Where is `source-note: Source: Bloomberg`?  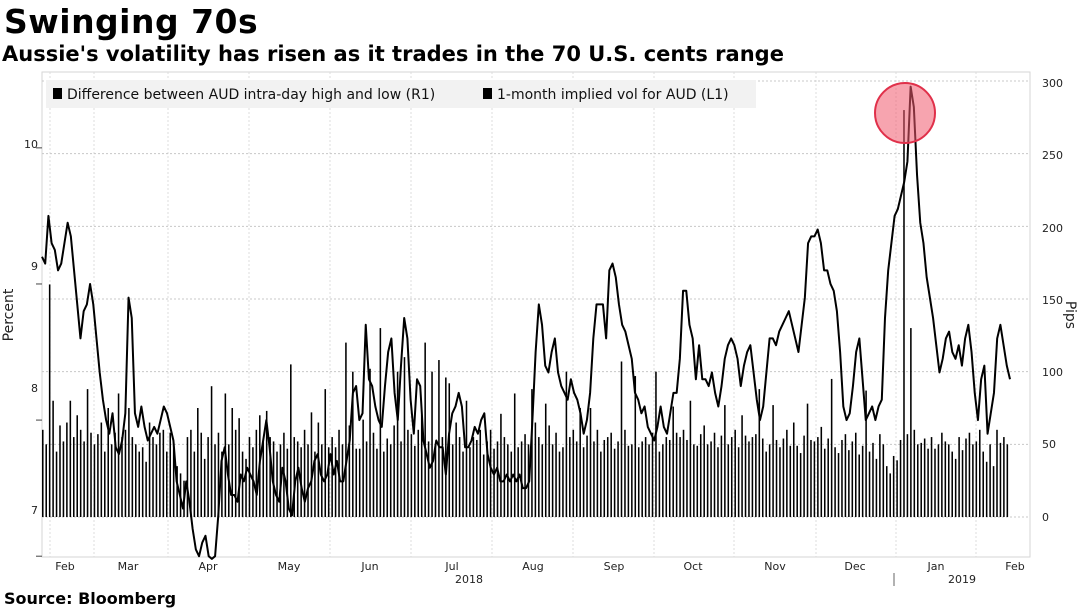 source-note: Source: Bloomberg is located at coordinates (90, 598).